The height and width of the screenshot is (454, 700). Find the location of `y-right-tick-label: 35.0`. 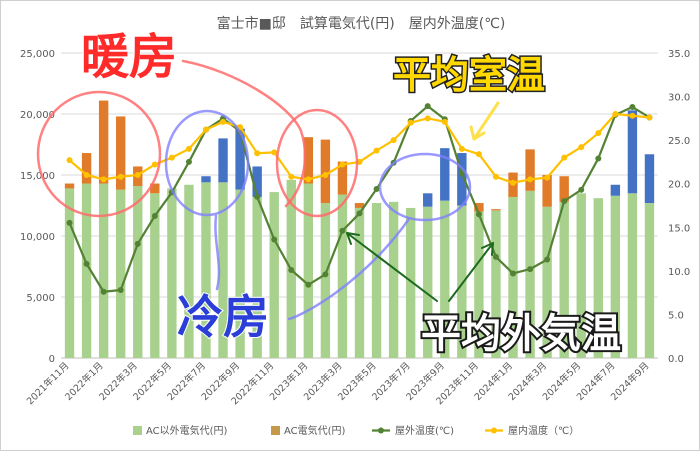

y-right-tick-label: 35.0 is located at coordinates (679, 54).